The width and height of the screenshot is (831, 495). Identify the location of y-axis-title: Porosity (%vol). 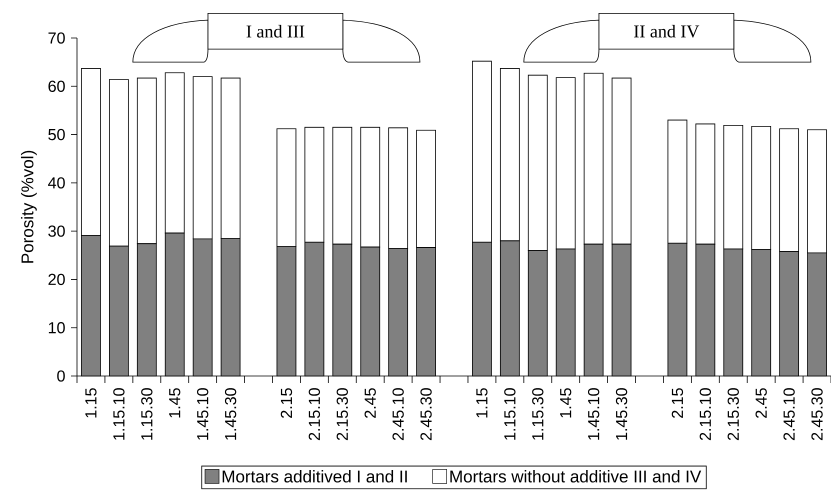
(28, 206).